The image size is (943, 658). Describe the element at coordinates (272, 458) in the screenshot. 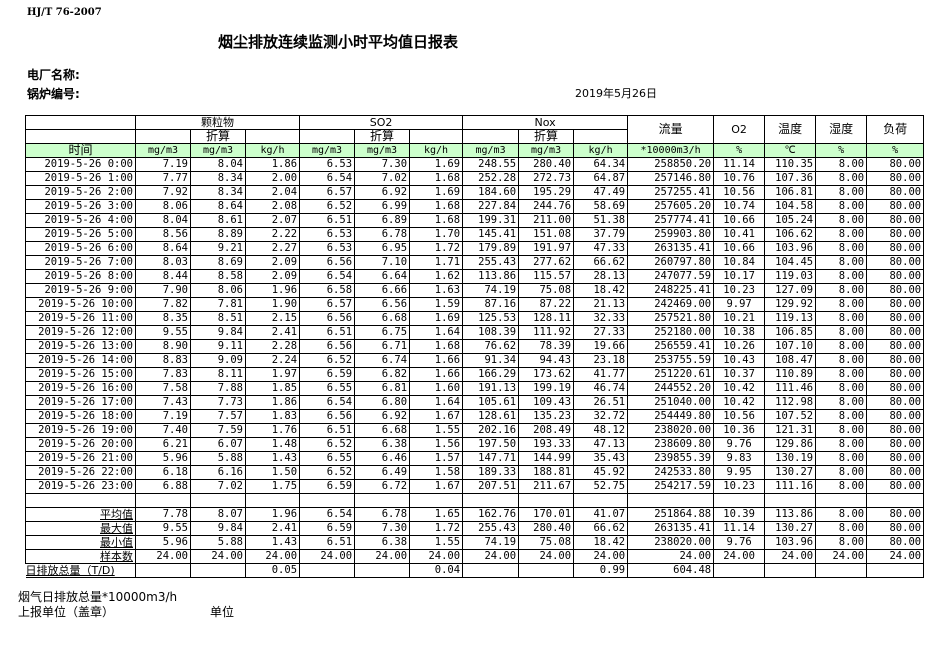

I see `value-cell: 1.43` at that location.